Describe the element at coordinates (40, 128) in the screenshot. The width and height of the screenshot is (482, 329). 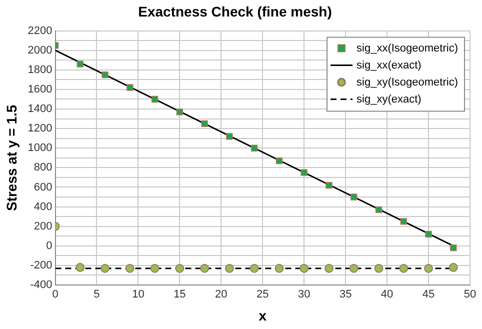
I see `y-tick-label: 1200` at that location.